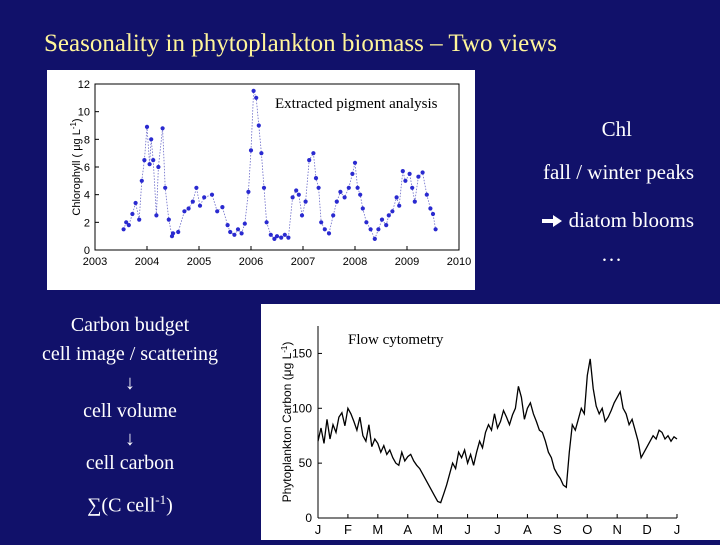 This screenshot has height=545, width=720. I want to click on note-cell-image-scattering: cell image / scattering, so click(130, 354).